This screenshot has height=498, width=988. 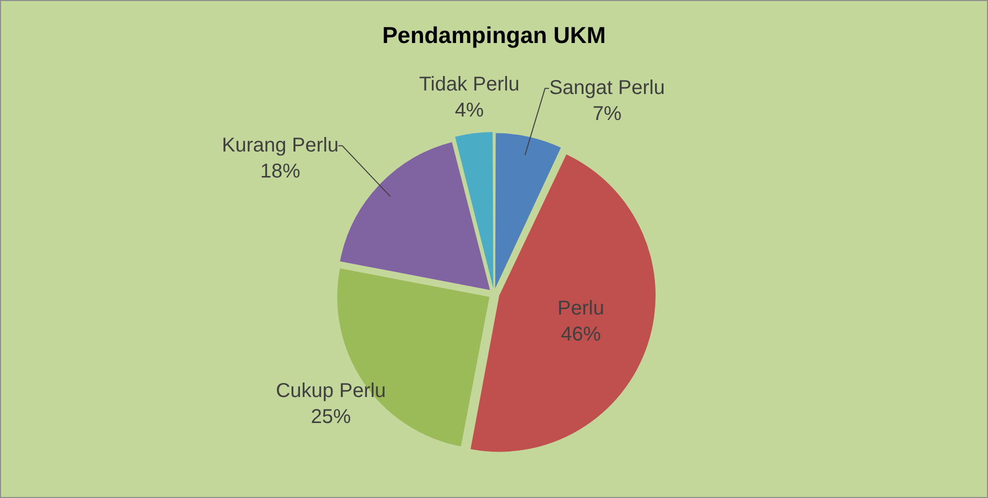 I want to click on slice-label: Kurang Perlu, so click(x=280, y=145).